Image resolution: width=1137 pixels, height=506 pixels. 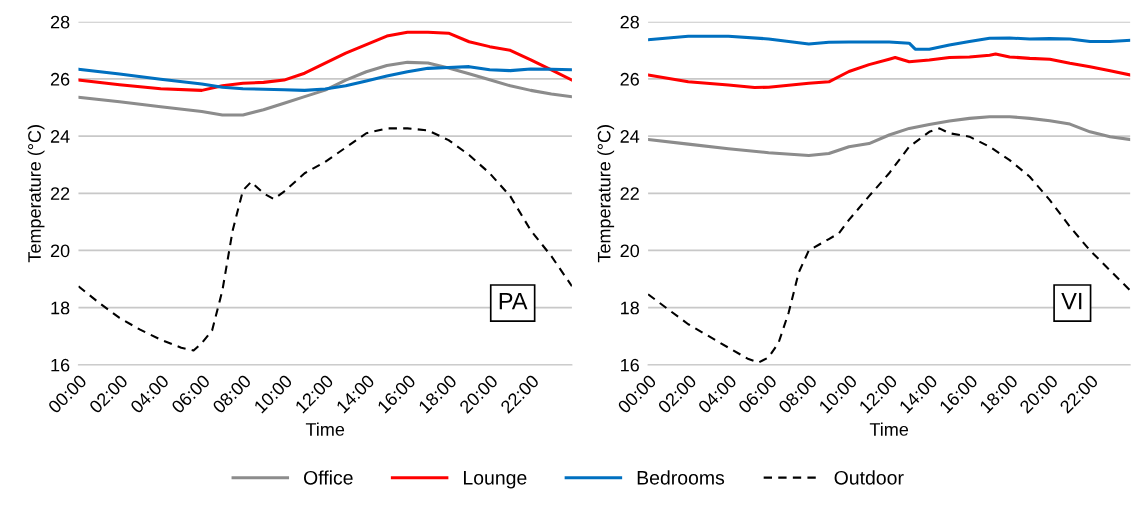 What do you see at coordinates (328, 477) in the screenshot?
I see `legend-label: Office` at bounding box center [328, 477].